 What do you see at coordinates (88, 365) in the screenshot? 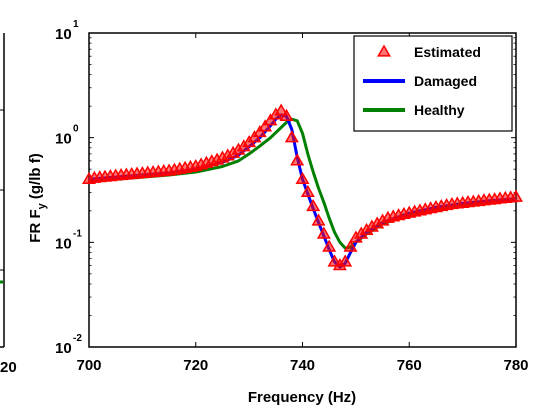
I see `x-tick-label: 700` at bounding box center [88, 365].